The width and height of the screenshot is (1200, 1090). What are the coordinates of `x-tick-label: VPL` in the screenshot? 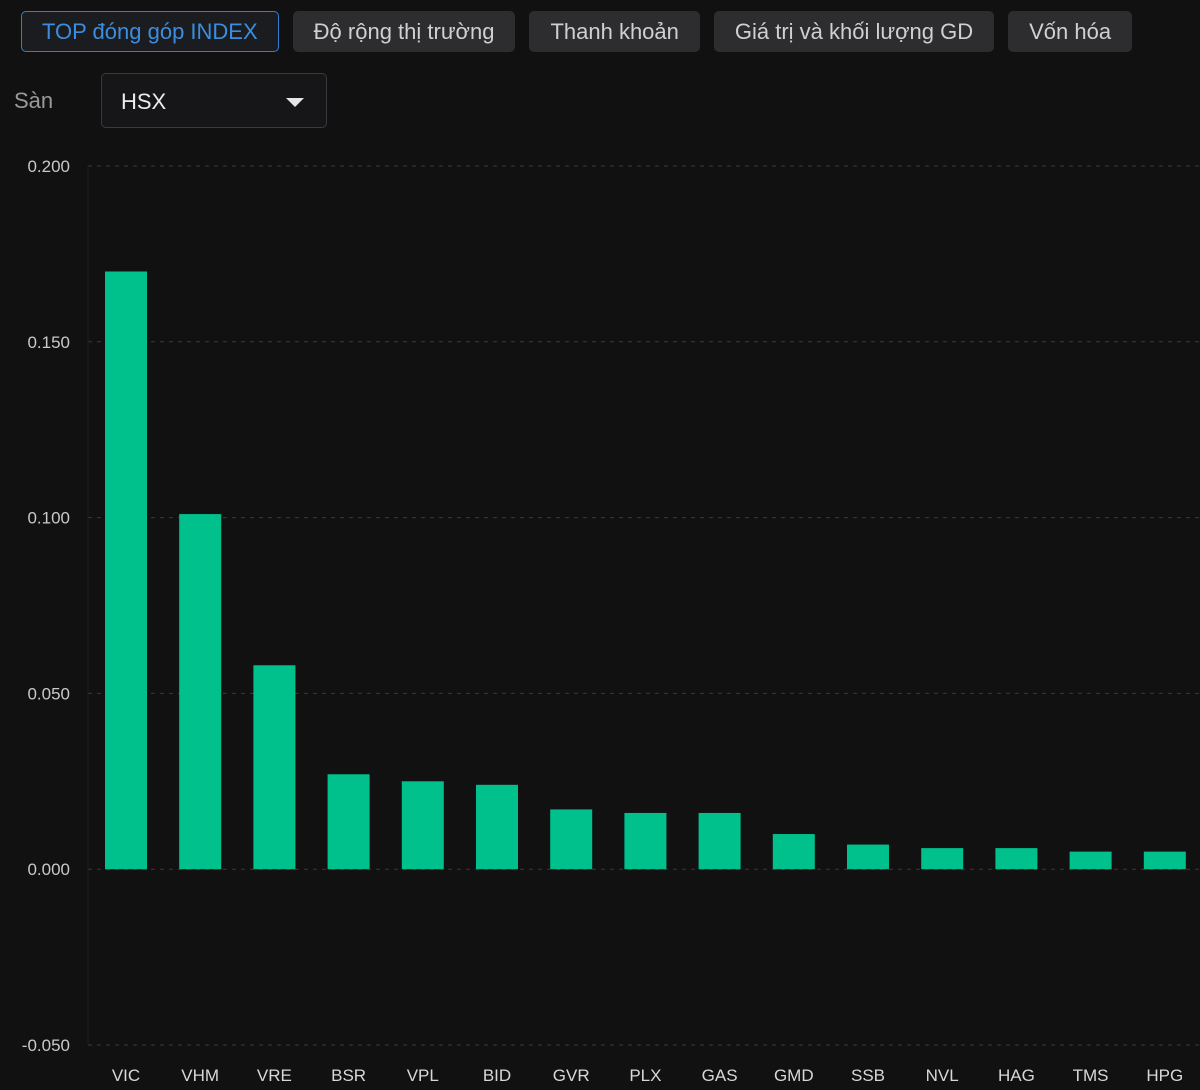 It's located at (423, 1075).